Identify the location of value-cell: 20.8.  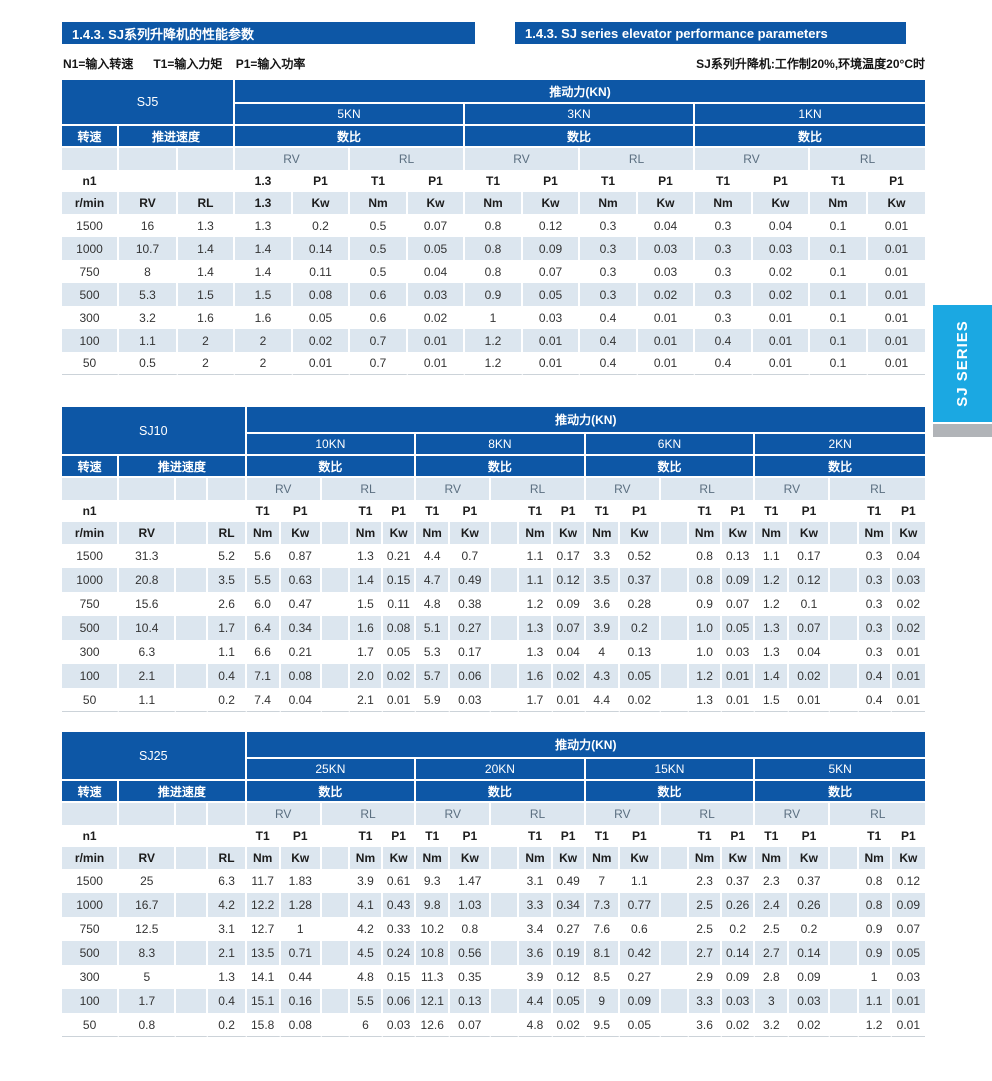
(148, 580).